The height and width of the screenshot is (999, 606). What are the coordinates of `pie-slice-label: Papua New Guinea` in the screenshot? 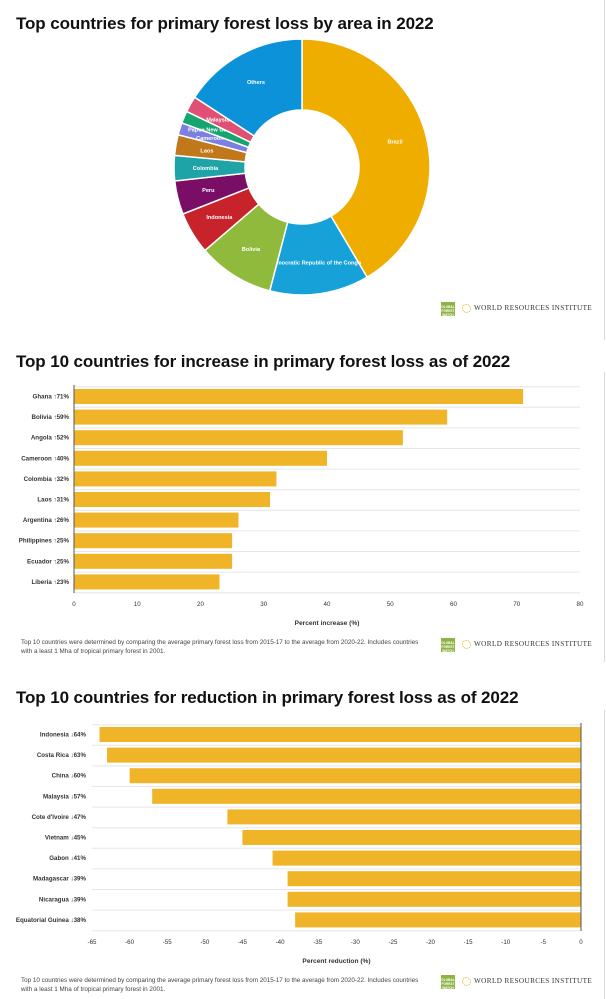 It's located at (213, 130).